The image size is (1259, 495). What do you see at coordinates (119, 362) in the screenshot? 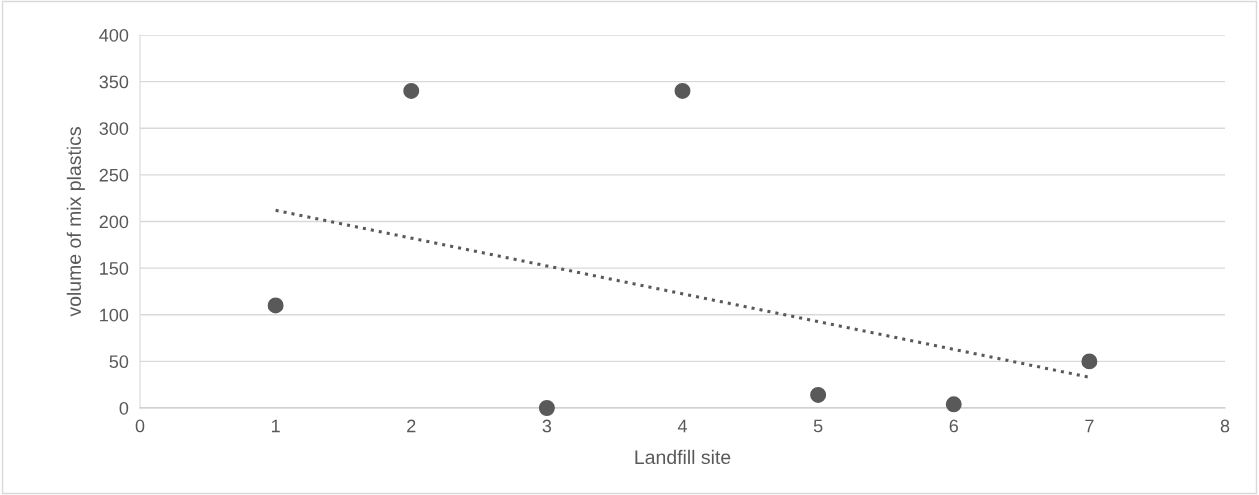
I see `y-tick-label: 50` at bounding box center [119, 362].